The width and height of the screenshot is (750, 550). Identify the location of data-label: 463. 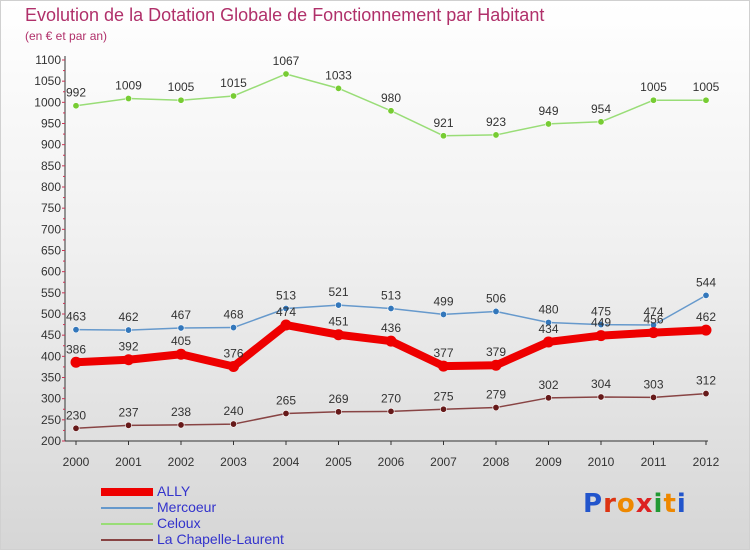
(76, 317).